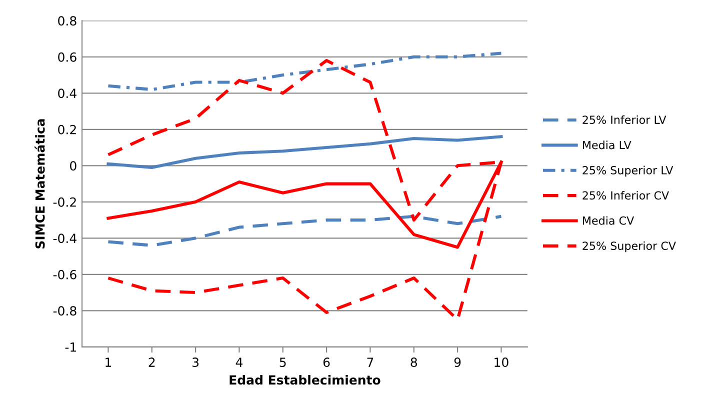 This screenshot has height=413, width=707. I want to click on y-tick-label: -0.6, so click(64, 275).